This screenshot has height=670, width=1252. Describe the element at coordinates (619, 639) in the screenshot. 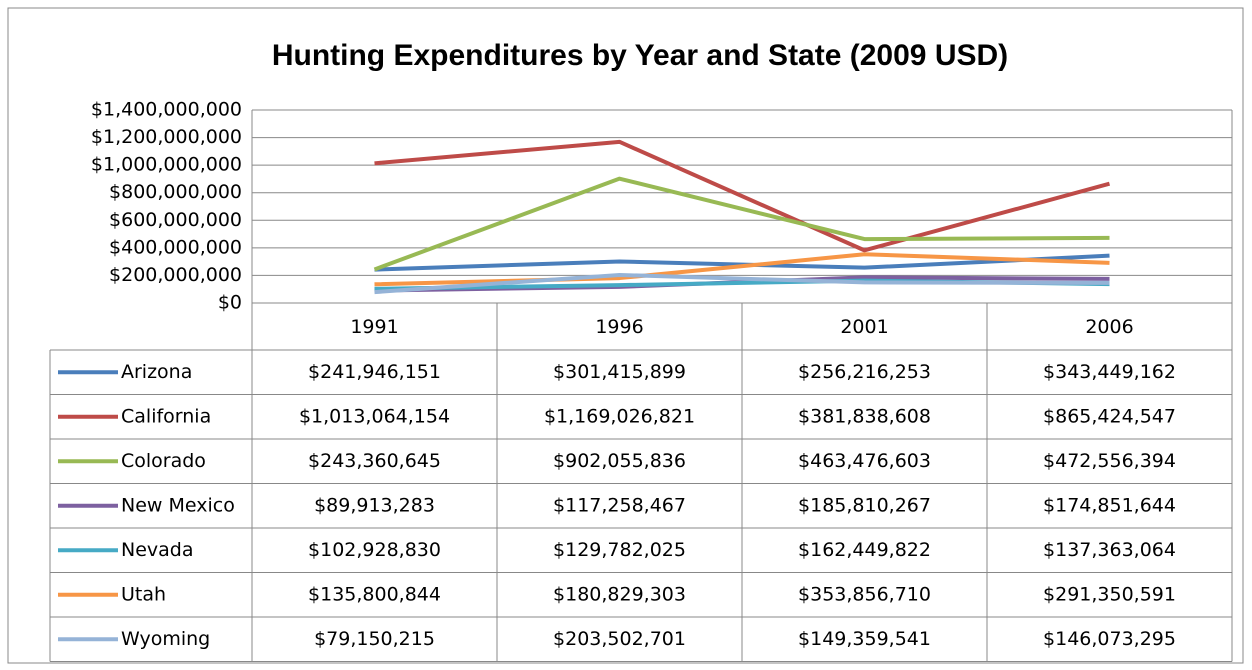

I see `table-value: $203,502,701` at that location.